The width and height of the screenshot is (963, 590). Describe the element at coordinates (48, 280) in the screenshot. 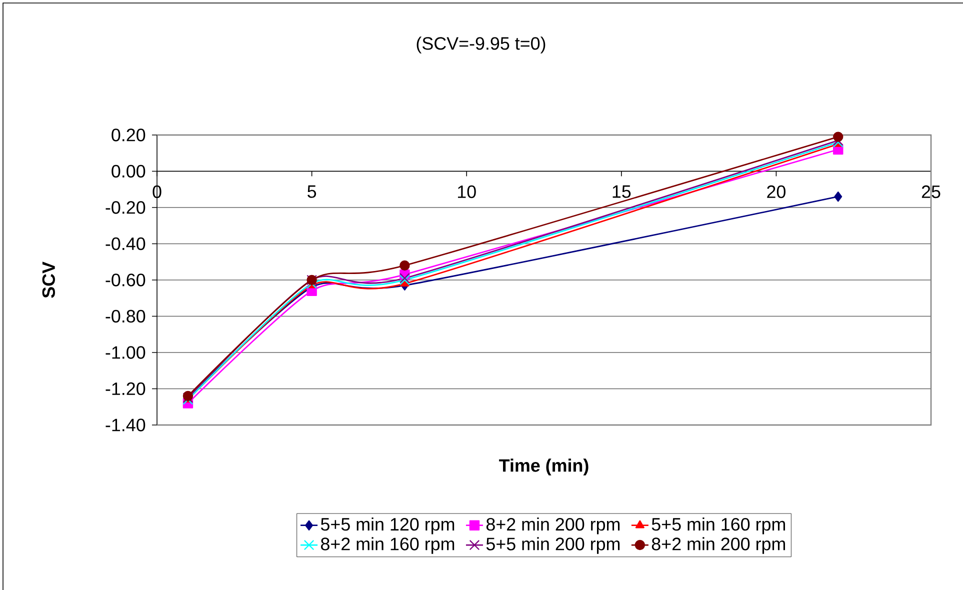

I see `y-axis-title: SCV` at that location.